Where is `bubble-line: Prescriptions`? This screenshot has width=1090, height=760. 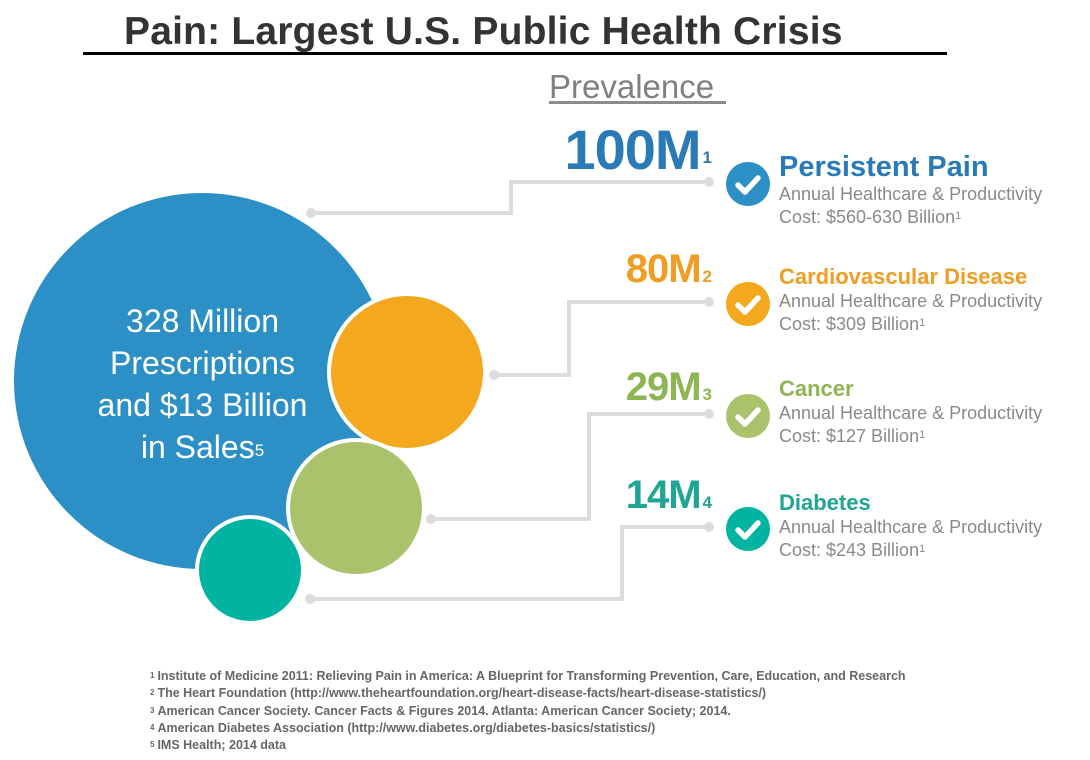
bubble-line: Prescriptions is located at coordinates (202, 363).